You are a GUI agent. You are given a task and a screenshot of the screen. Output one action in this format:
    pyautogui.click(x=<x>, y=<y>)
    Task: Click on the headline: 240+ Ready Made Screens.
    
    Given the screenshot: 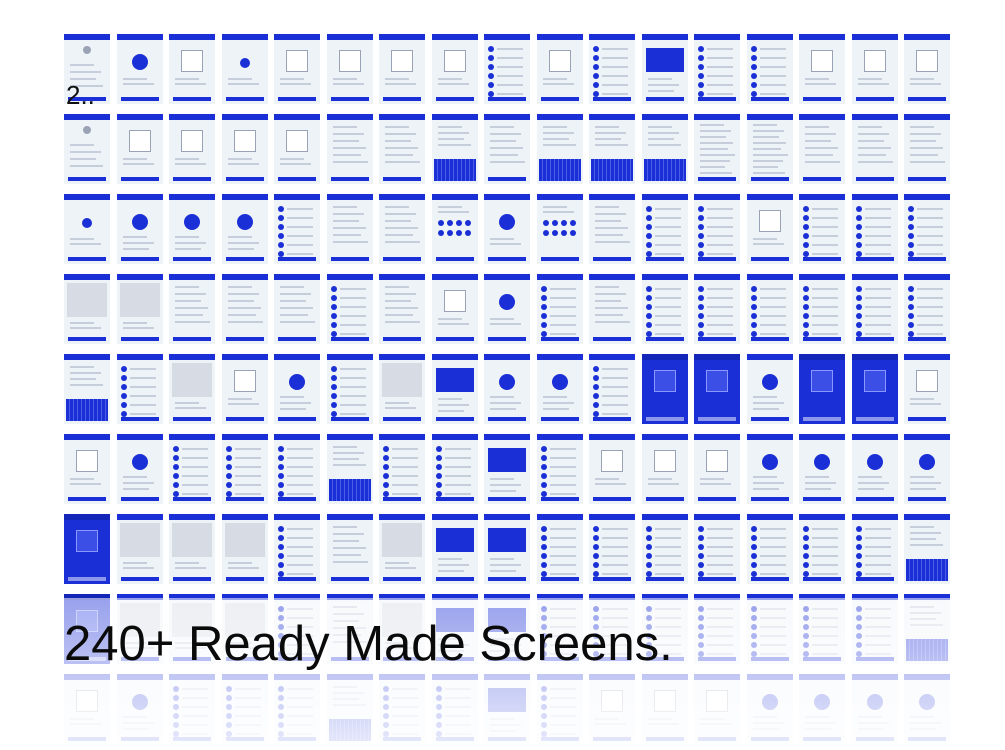 What is the action you would take?
    pyautogui.click(x=368, y=644)
    